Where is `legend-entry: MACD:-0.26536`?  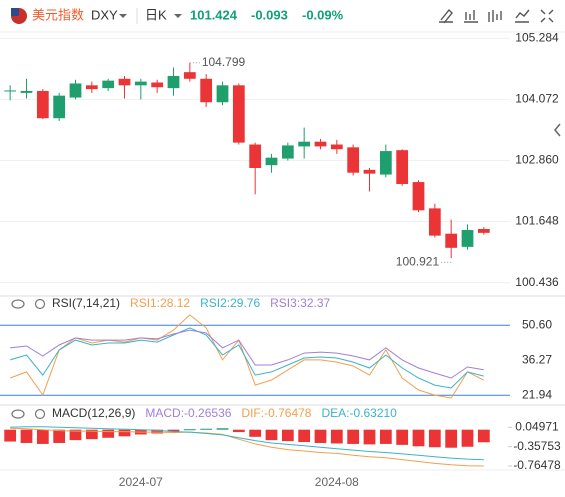
legend-entry: MACD:-0.26536 is located at coordinates (188, 413).